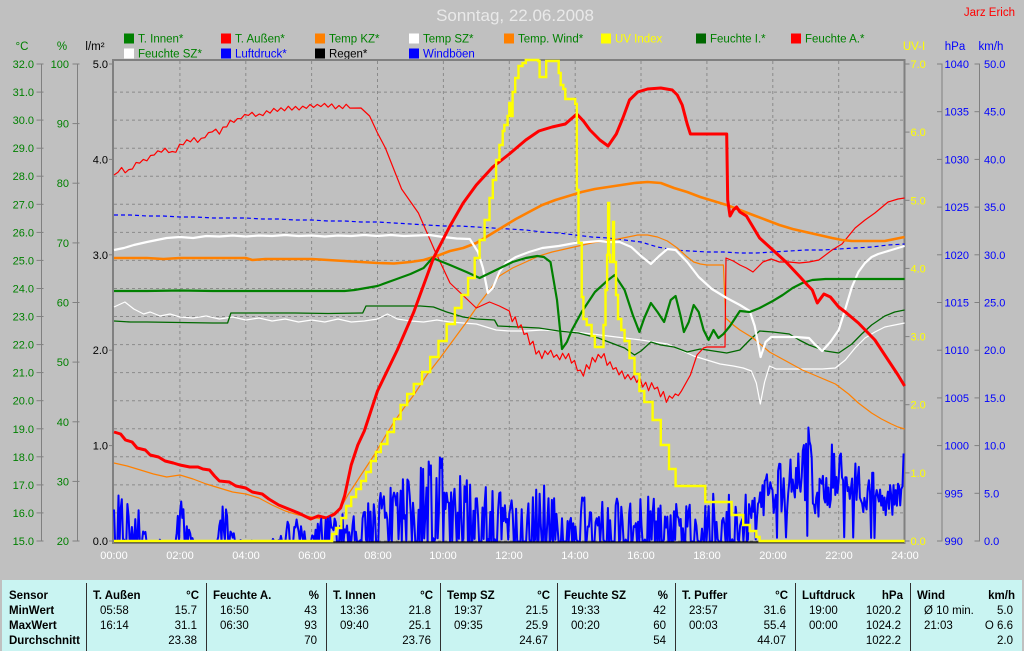 The width and height of the screenshot is (1024, 653). What do you see at coordinates (60, 65) in the screenshot?
I see `svg-text: 100` at bounding box center [60, 65].